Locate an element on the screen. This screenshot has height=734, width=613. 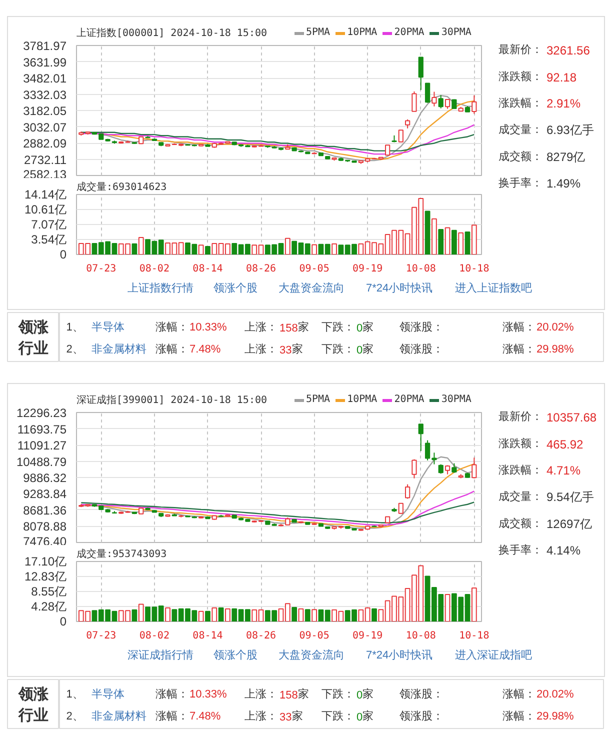
text: 最新价： is located at coordinates (520, 49).